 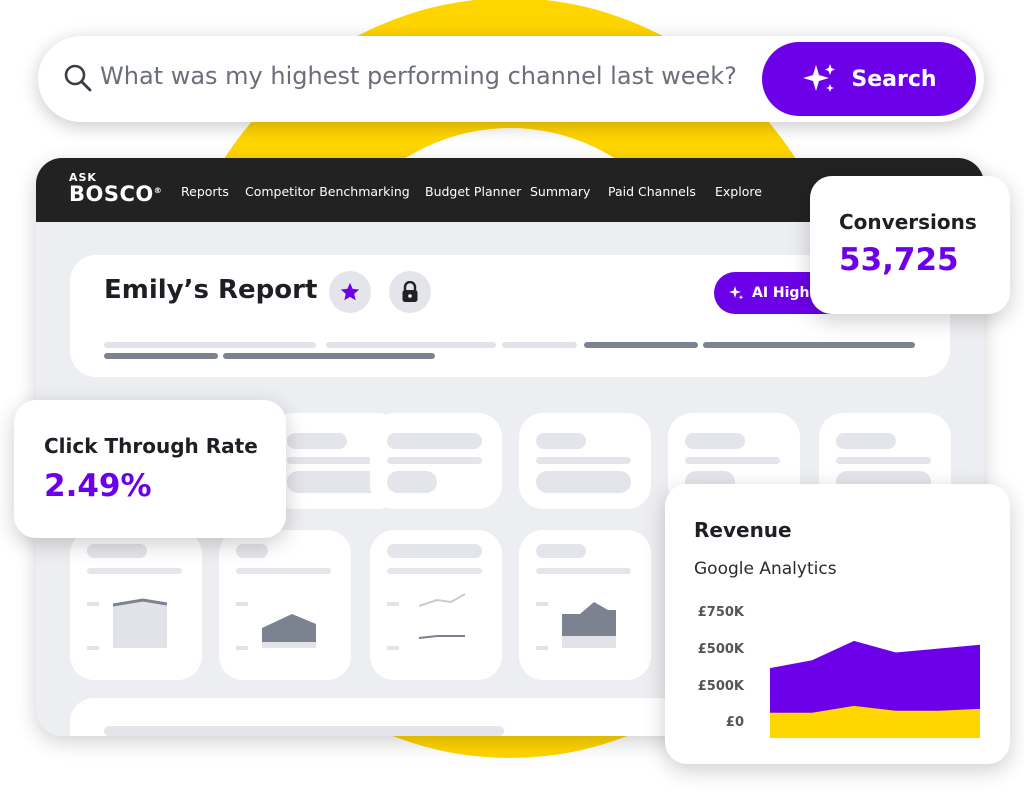 I want to click on conversions-value: 53,725, so click(x=899, y=260).